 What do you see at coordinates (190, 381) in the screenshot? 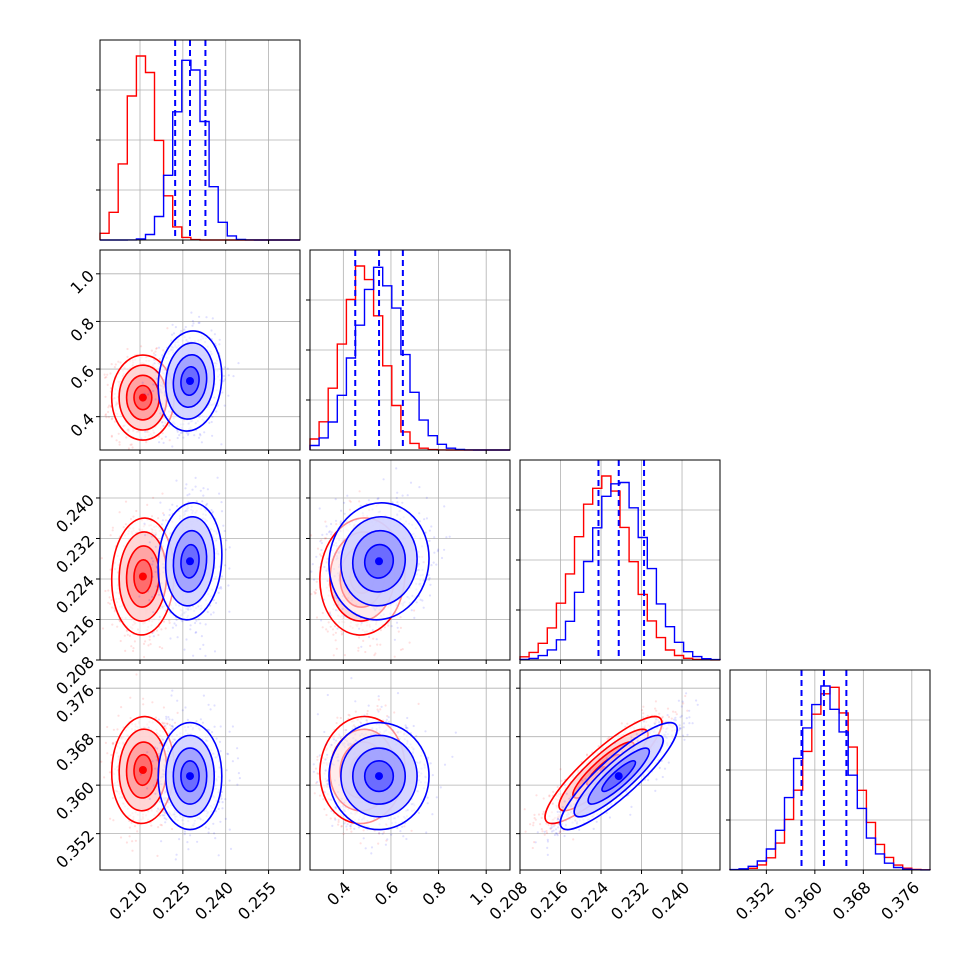
I see `density-peak` at bounding box center [190, 381].